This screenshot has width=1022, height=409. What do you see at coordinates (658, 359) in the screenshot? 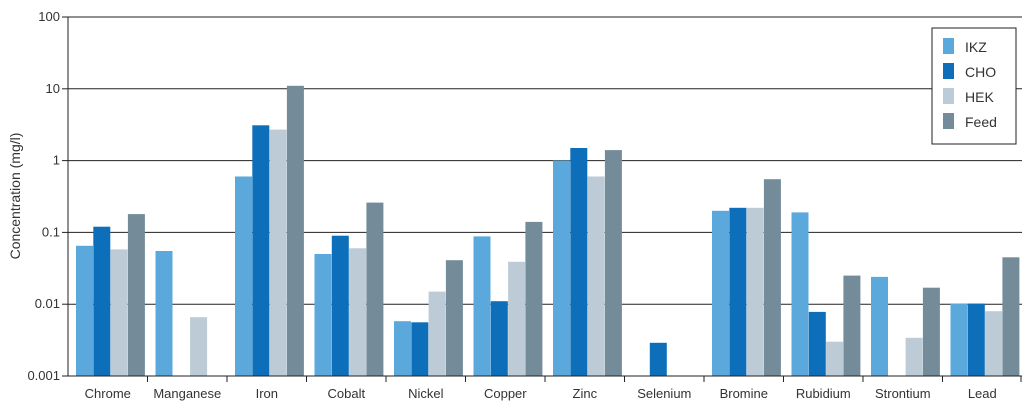
I see `bar-cho-selenium` at bounding box center [658, 359].